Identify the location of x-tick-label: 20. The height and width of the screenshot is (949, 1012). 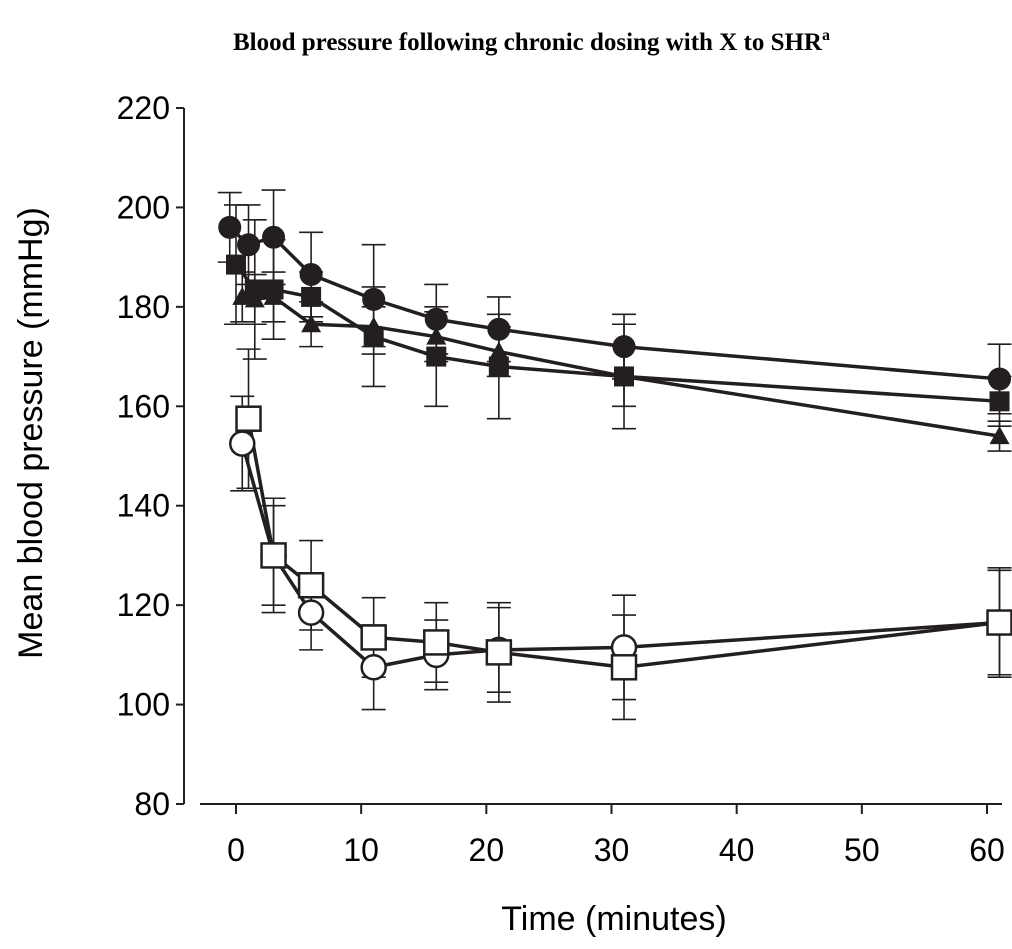
(487, 850).